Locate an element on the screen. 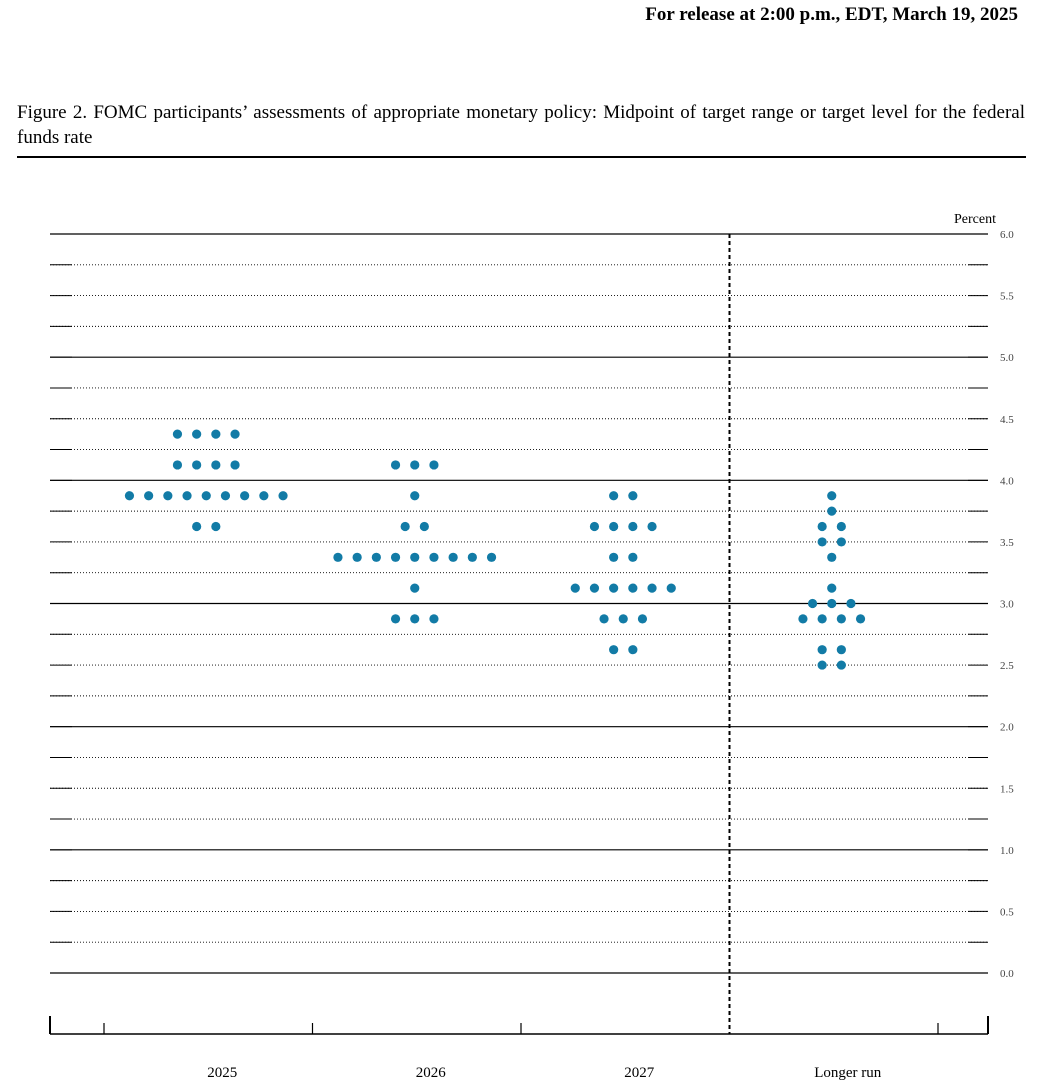 This screenshot has height=1090, width=1045. x-tick-label: 2026 is located at coordinates (431, 1073).